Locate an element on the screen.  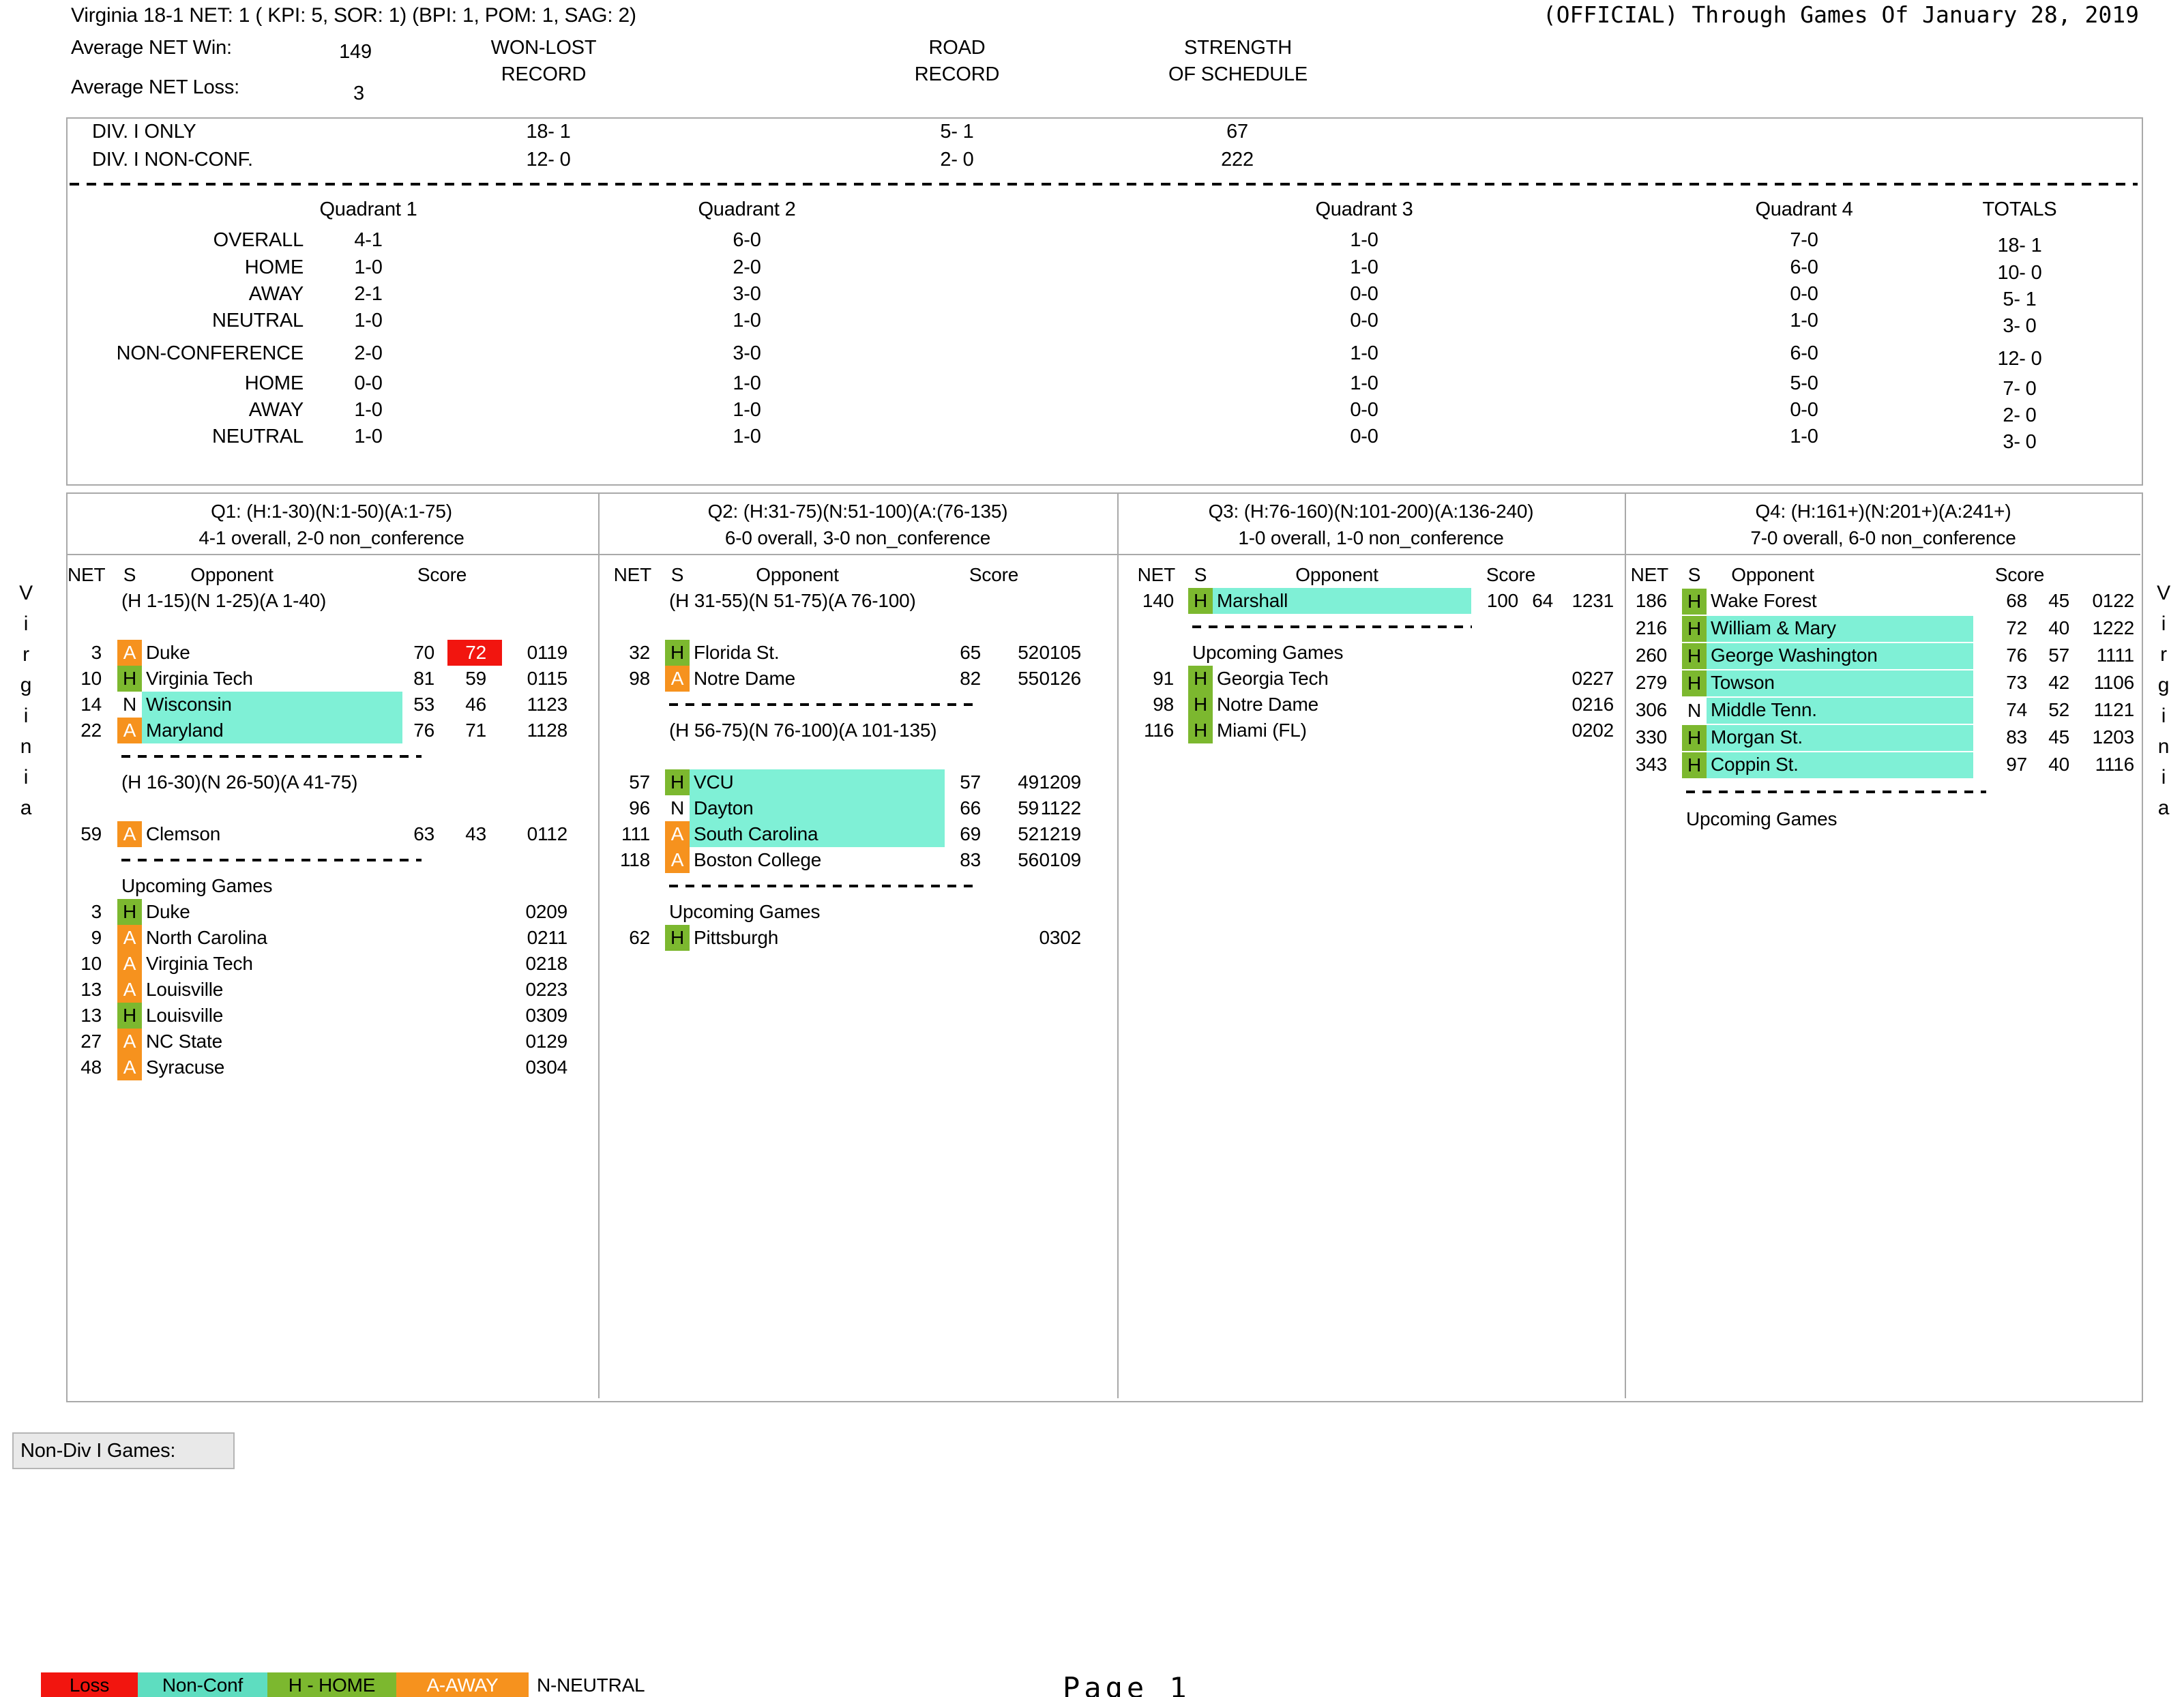
game-row: 3 A Duke 70 72 0119 is located at coordinates (331, 653).